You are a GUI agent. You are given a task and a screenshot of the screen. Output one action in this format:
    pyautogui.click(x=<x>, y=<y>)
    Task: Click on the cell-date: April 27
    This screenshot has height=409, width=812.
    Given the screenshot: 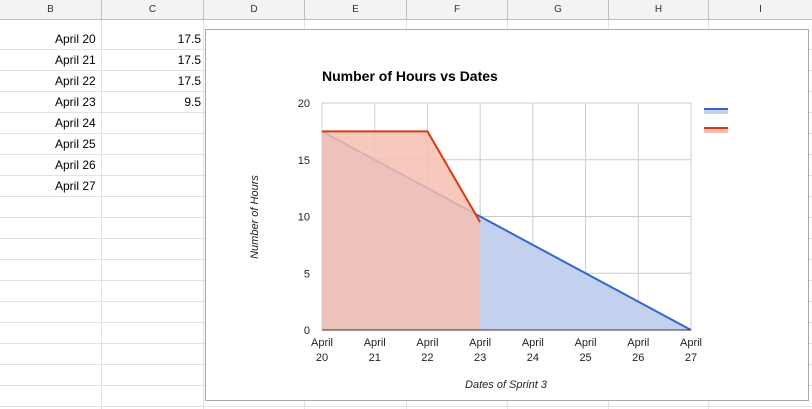 What is the action you would take?
    pyautogui.click(x=75, y=186)
    